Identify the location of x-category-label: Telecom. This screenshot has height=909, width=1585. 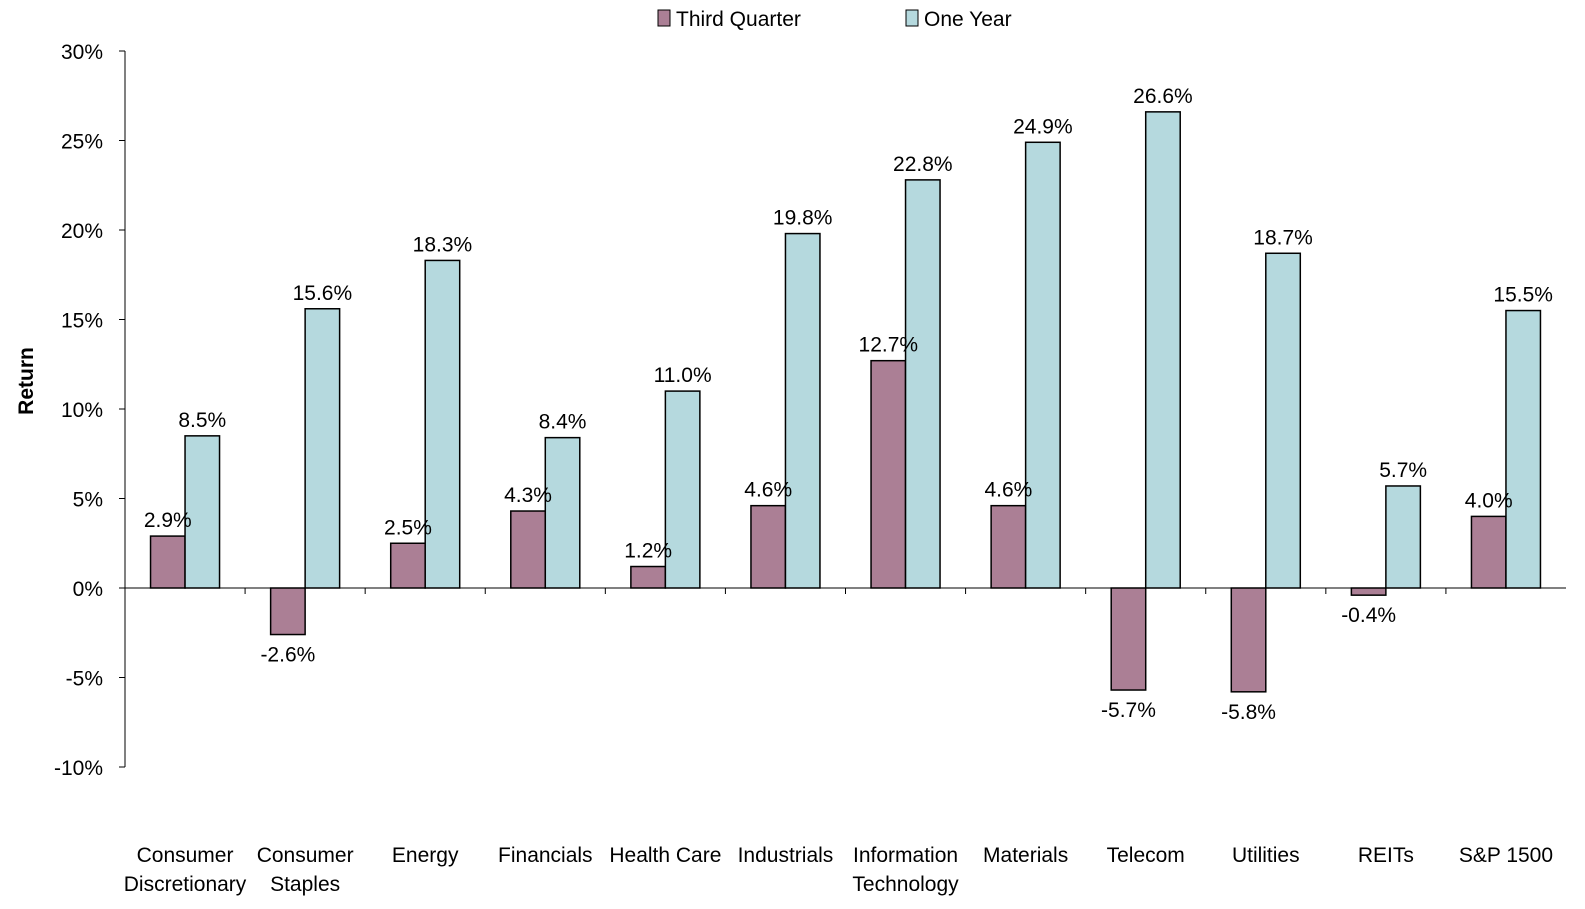
(1146, 855).